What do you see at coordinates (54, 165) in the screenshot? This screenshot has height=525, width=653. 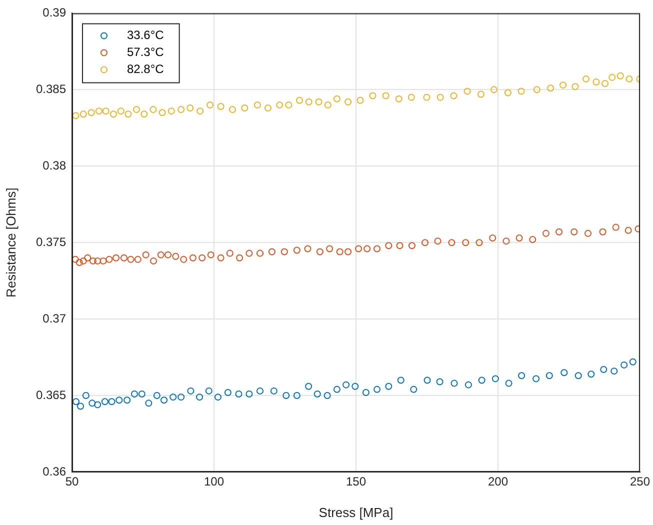 I see `y-tick-label: 0.38` at bounding box center [54, 165].